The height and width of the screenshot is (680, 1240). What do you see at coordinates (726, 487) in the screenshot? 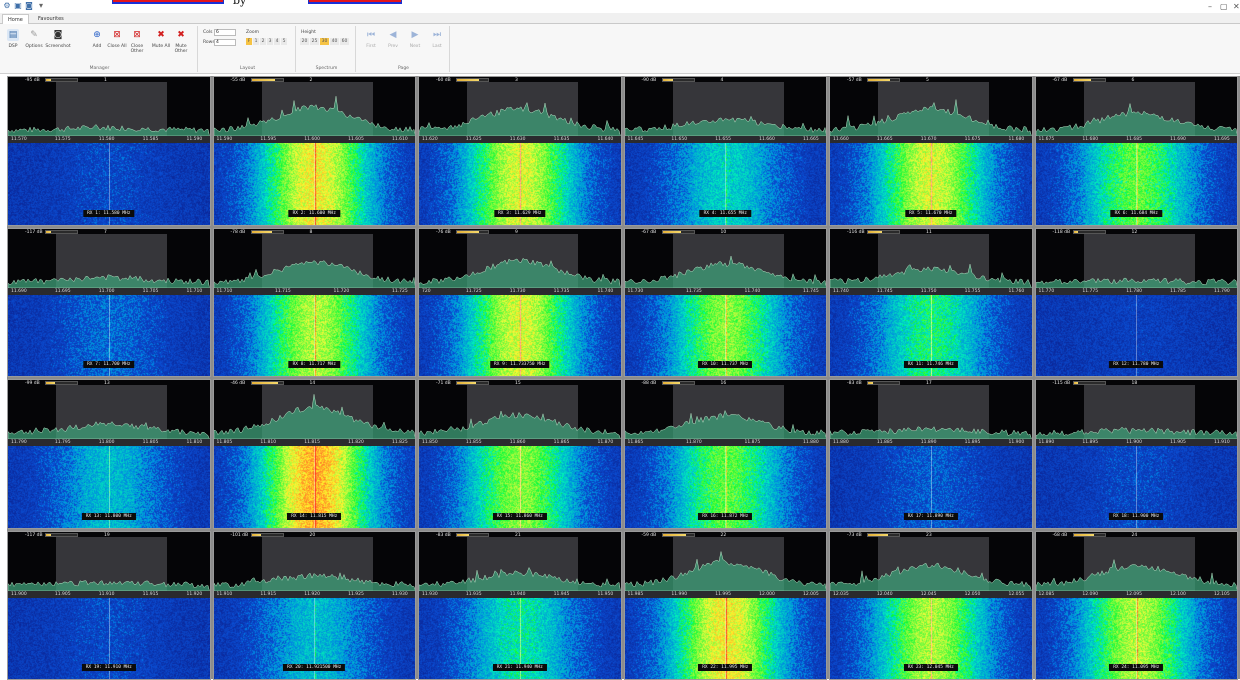
I see `waterfall-view: RX 16: 11.872 MHz` at bounding box center [726, 487].